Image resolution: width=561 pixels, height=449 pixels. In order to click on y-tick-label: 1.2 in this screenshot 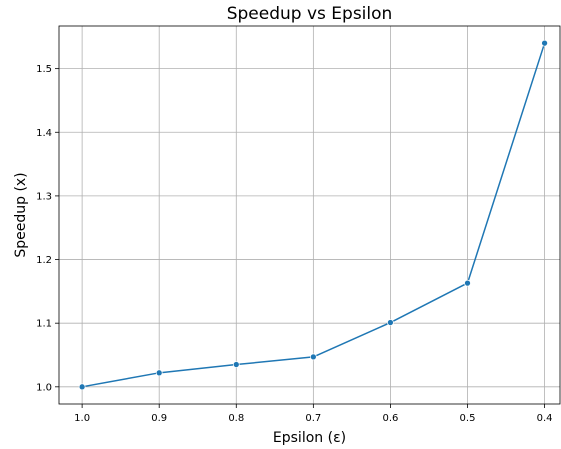, I will do `click(44, 260)`.